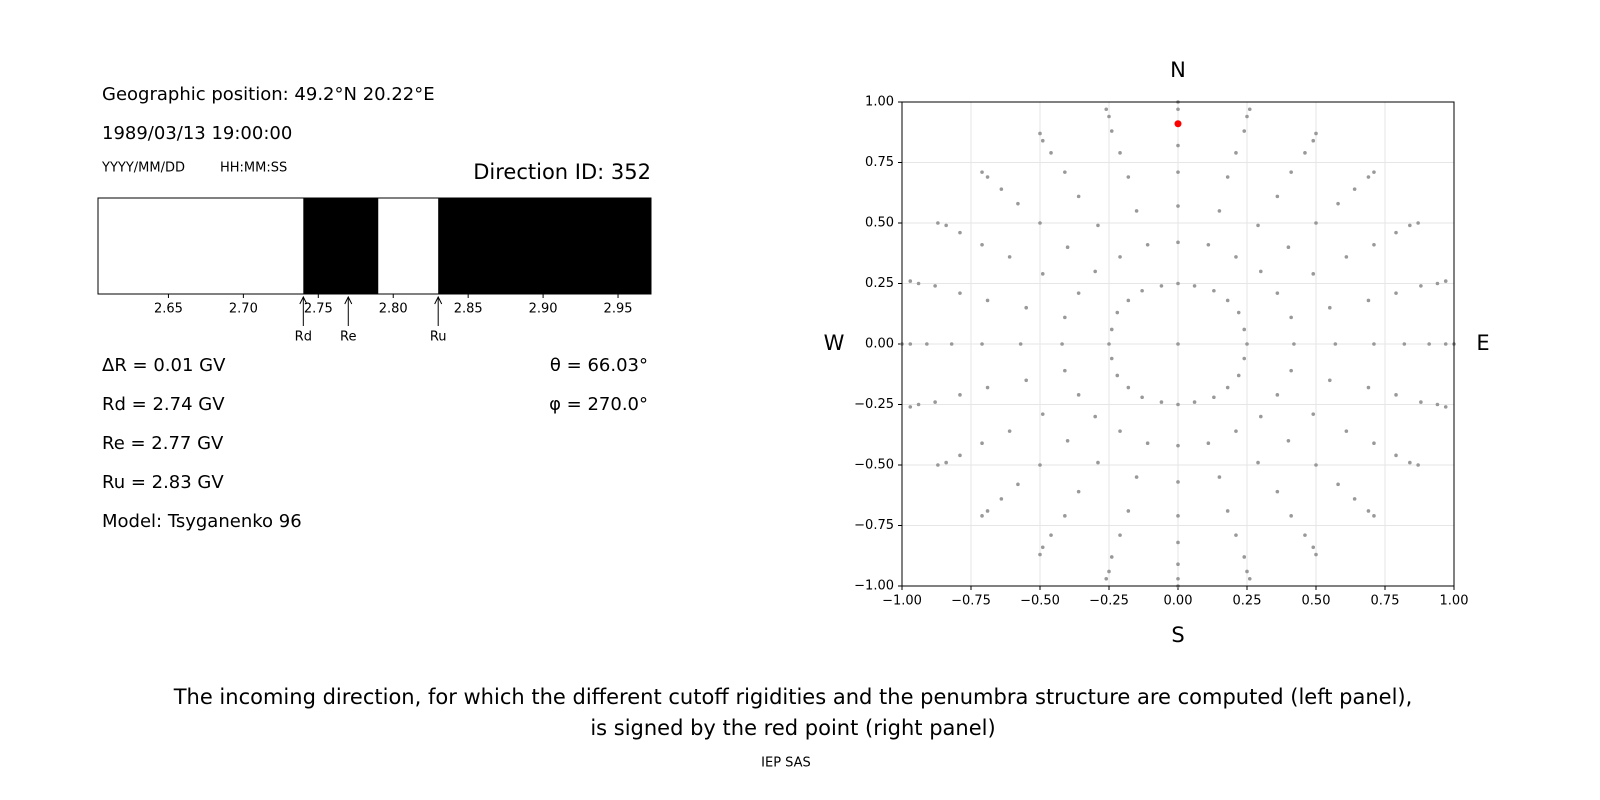 This screenshot has width=1600, height=800. I want to click on y-tick-label: −1.00, so click(874, 586).